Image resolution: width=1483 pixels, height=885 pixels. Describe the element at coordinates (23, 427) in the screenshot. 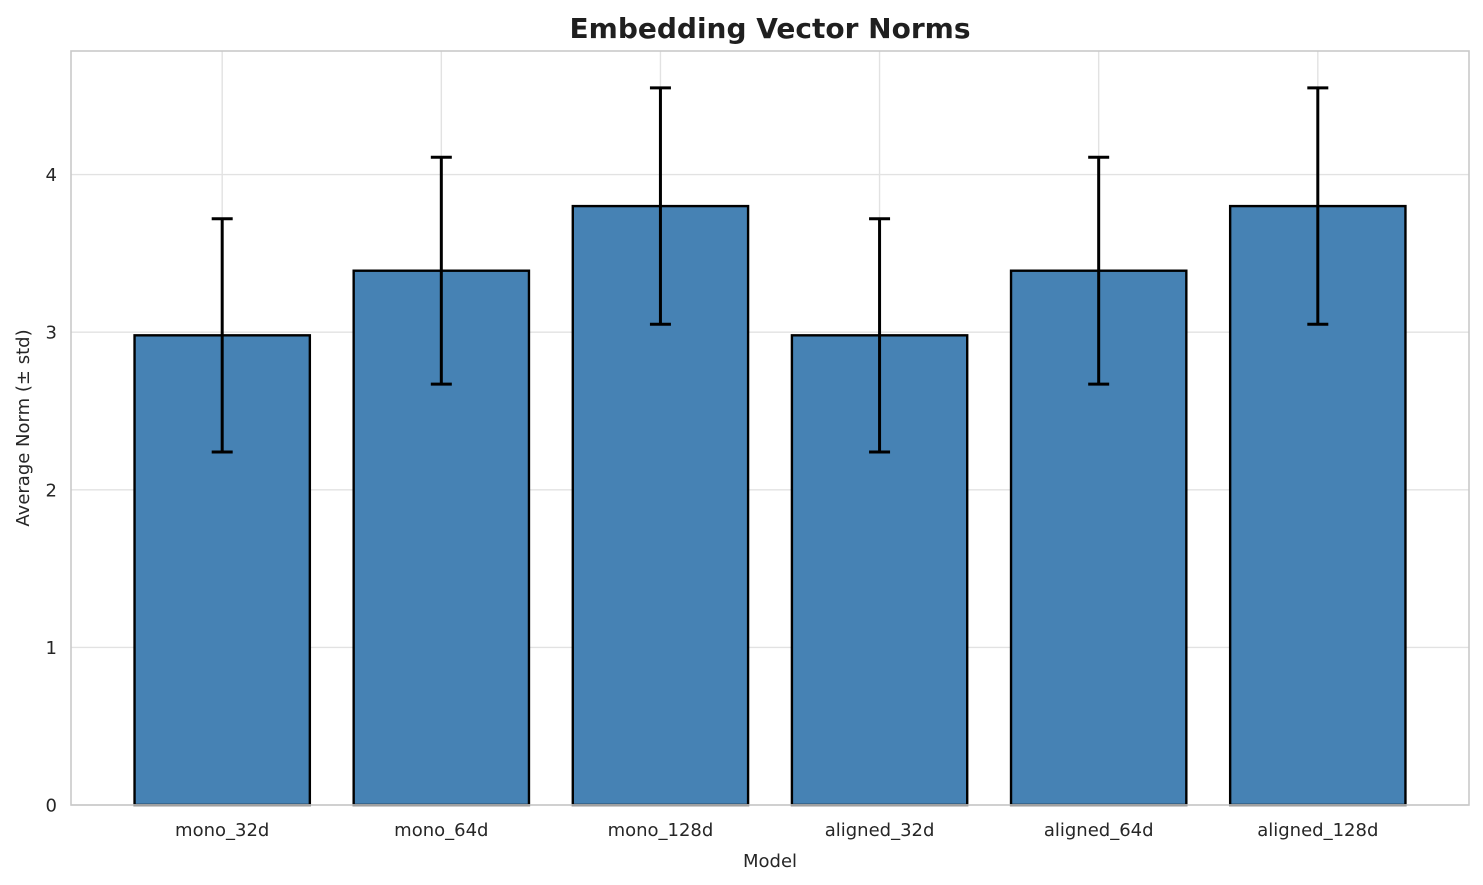

I see `y-axis-label: Average Norm (± std)` at that location.